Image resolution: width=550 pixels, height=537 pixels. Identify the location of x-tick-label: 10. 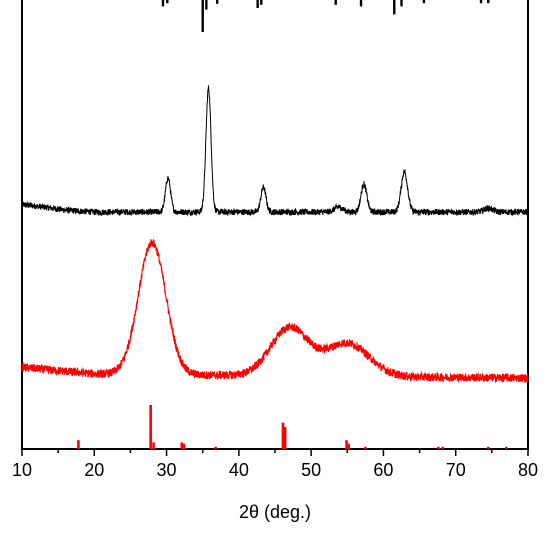
(22, 470).